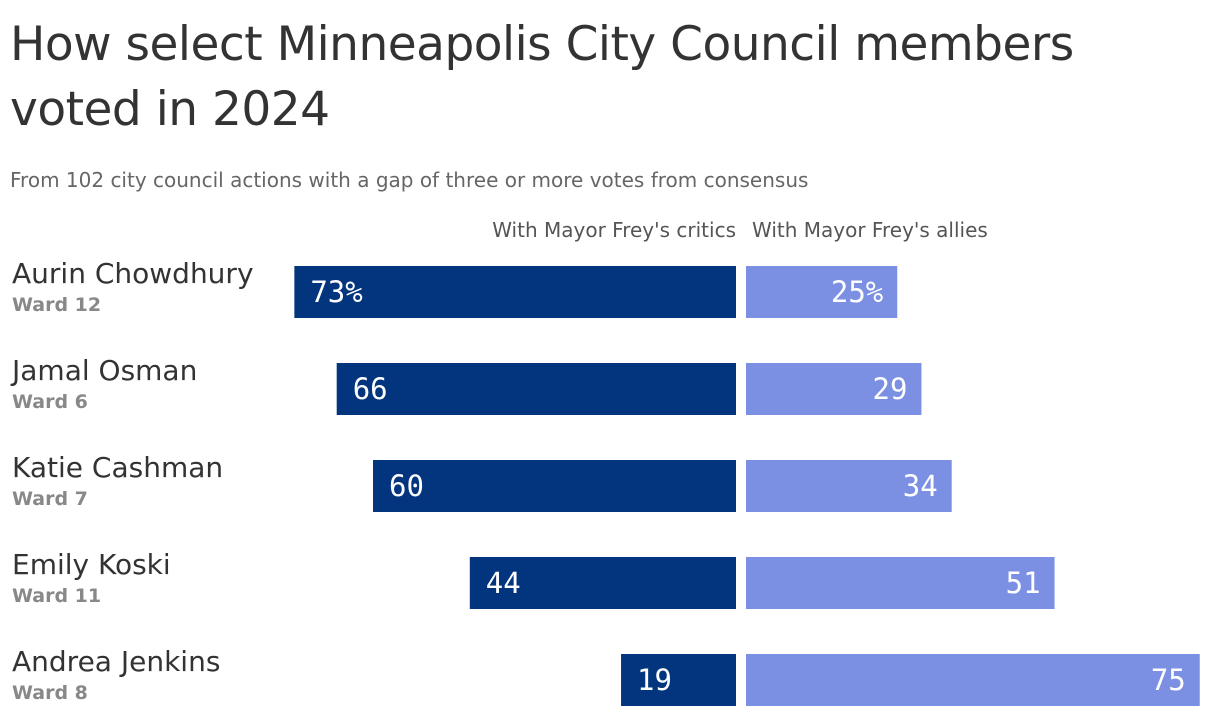 This screenshot has height=728, width=1220. Describe the element at coordinates (116, 661) in the screenshot. I see `member-name: Andrea Jenkins` at that location.